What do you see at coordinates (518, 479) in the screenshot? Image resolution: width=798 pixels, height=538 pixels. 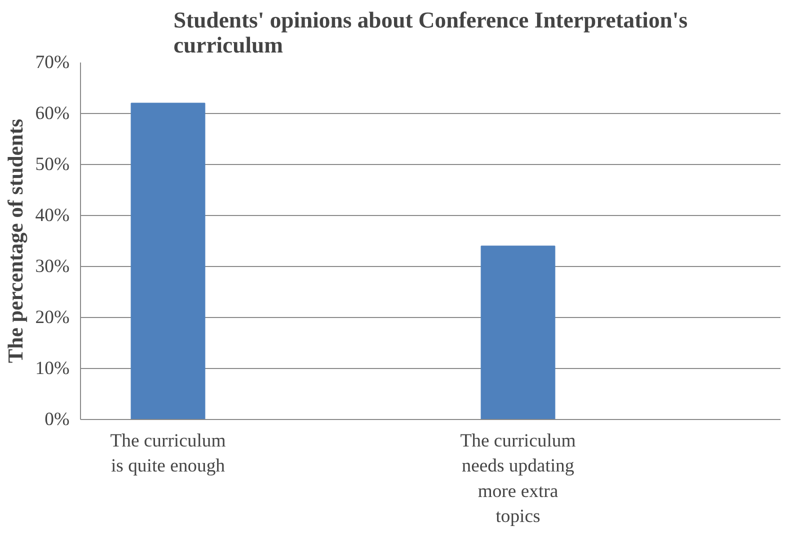 I see `x-tick-label: The curriculum needs updating more extra topics` at bounding box center [518, 479].